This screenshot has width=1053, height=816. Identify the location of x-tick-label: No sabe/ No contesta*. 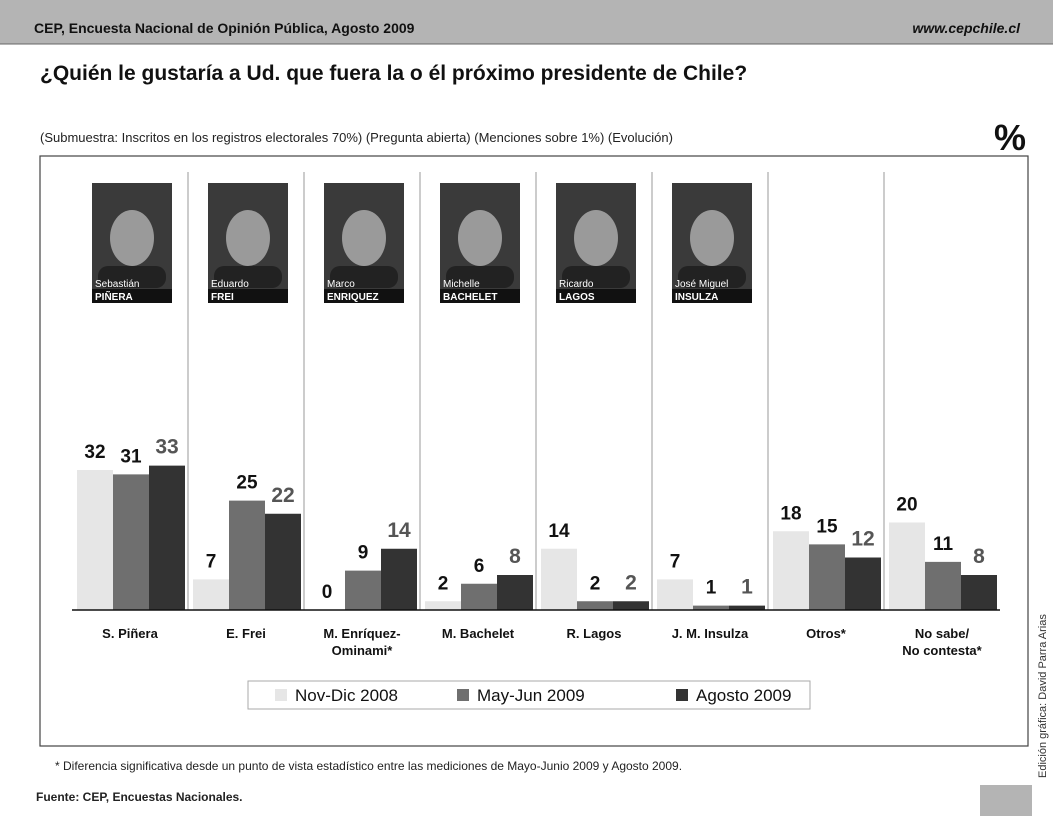
(942, 642).